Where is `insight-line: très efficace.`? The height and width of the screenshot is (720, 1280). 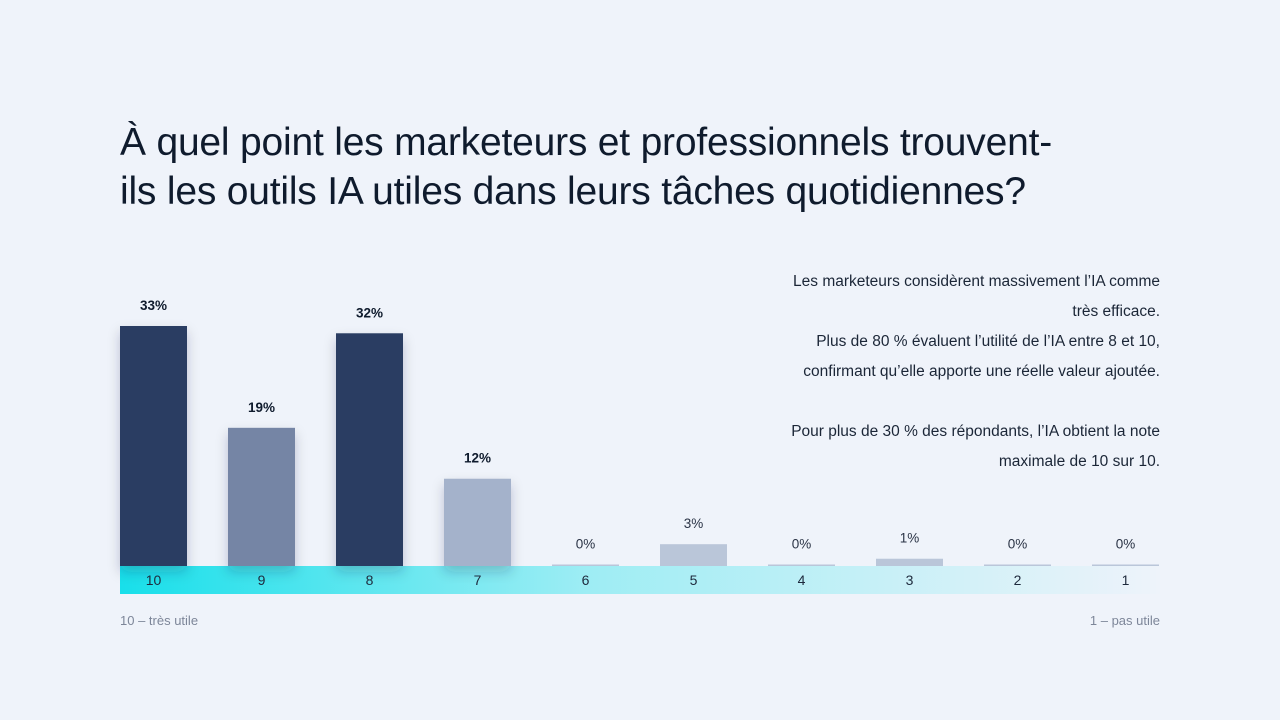 insight-line: très efficace. is located at coordinates (1116, 311).